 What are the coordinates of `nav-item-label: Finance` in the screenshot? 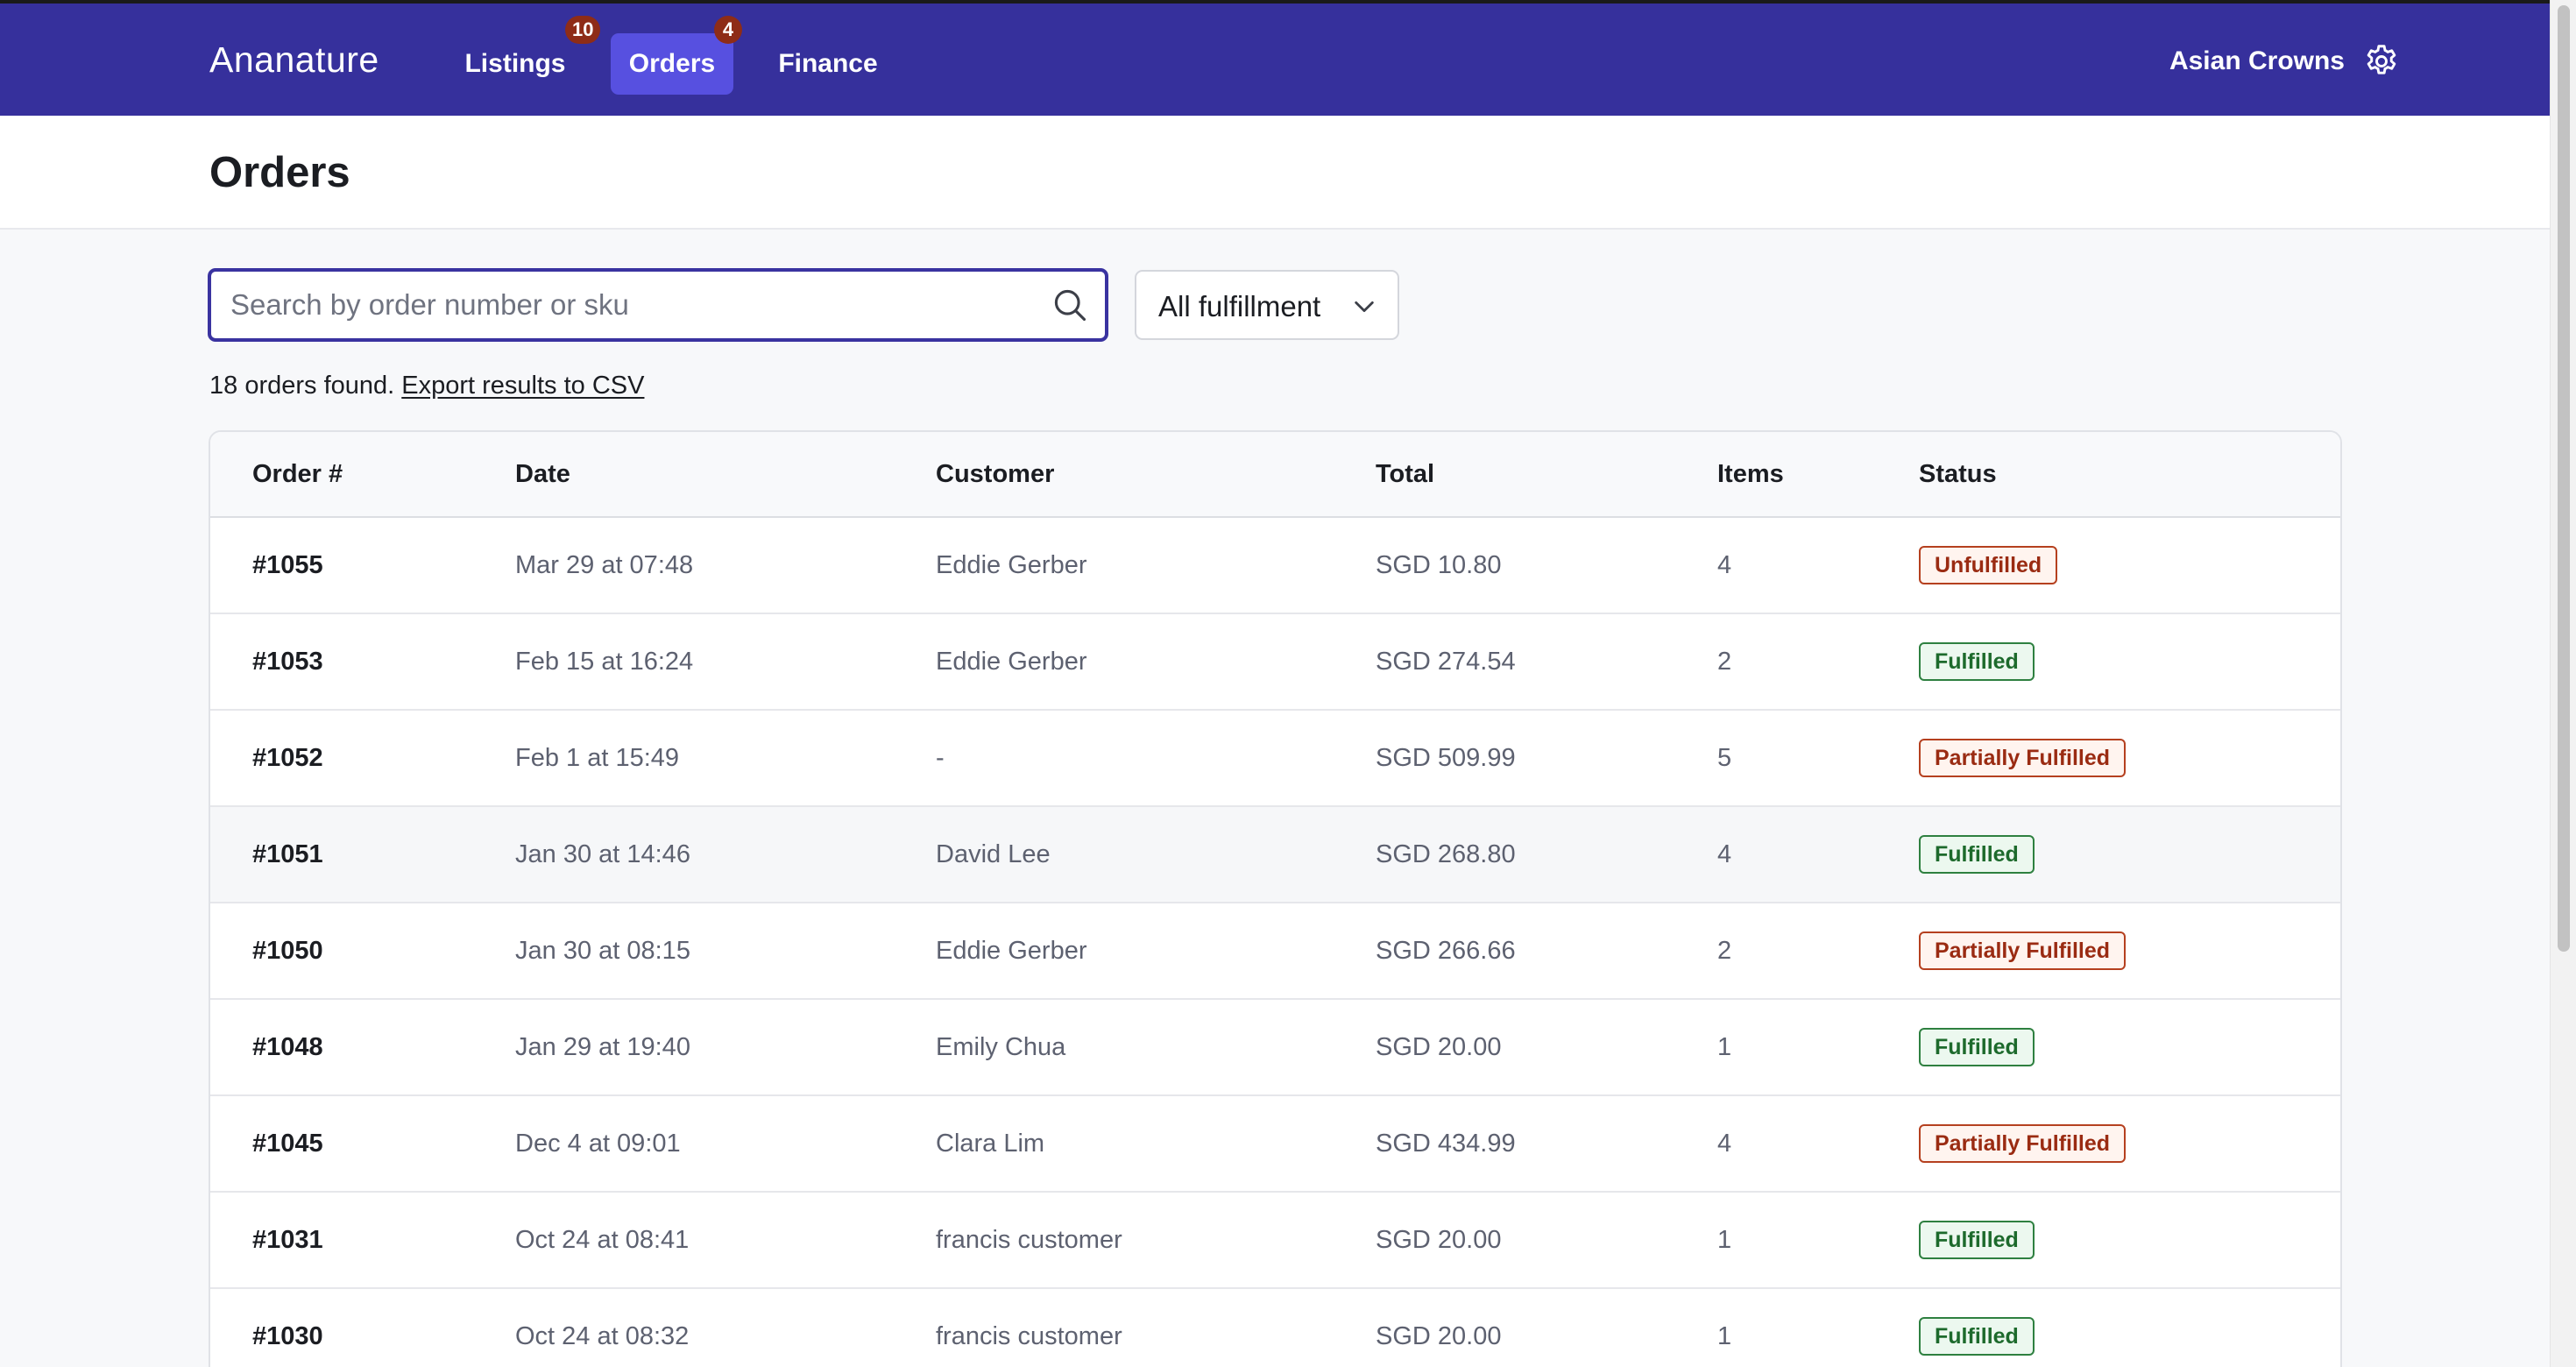 It's located at (828, 63).